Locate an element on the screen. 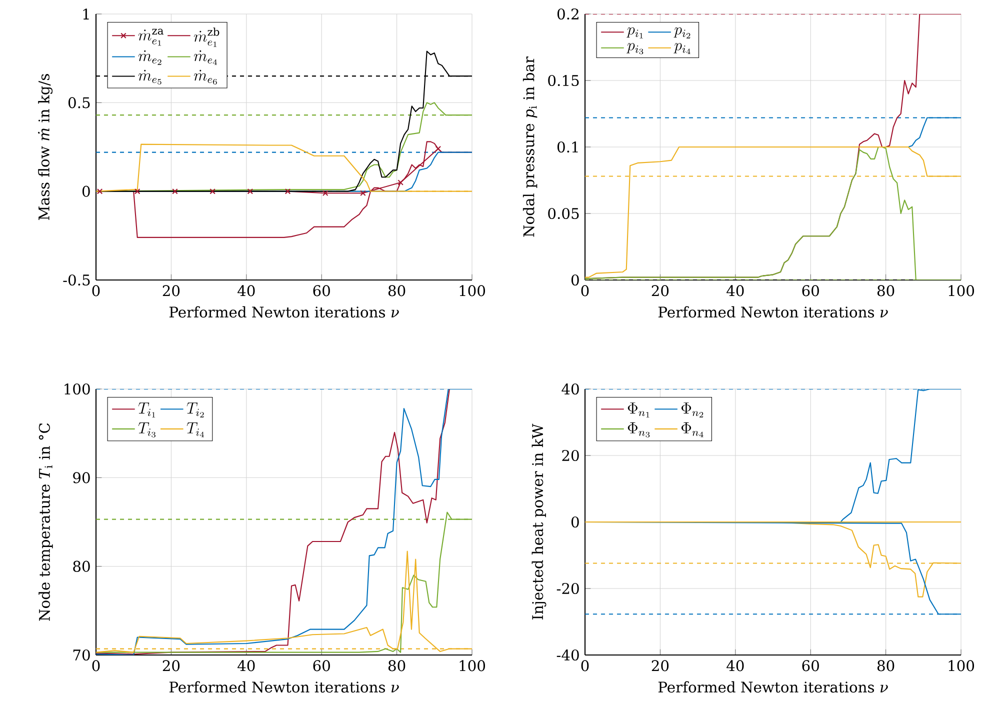 The image size is (985, 714). legend-label: $T_{i_2}$ is located at coordinates (195, 410).